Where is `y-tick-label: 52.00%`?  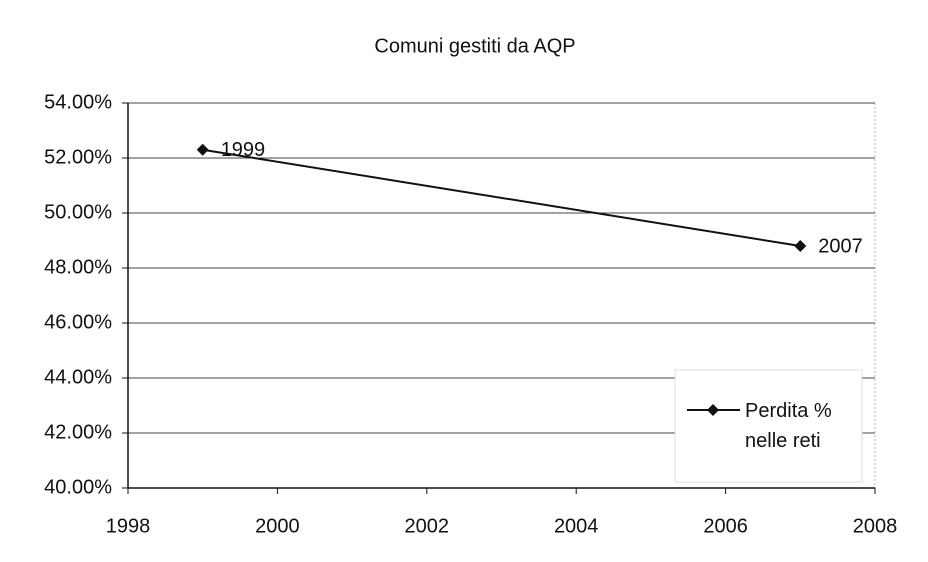
y-tick-label: 52.00% is located at coordinates (78, 157).